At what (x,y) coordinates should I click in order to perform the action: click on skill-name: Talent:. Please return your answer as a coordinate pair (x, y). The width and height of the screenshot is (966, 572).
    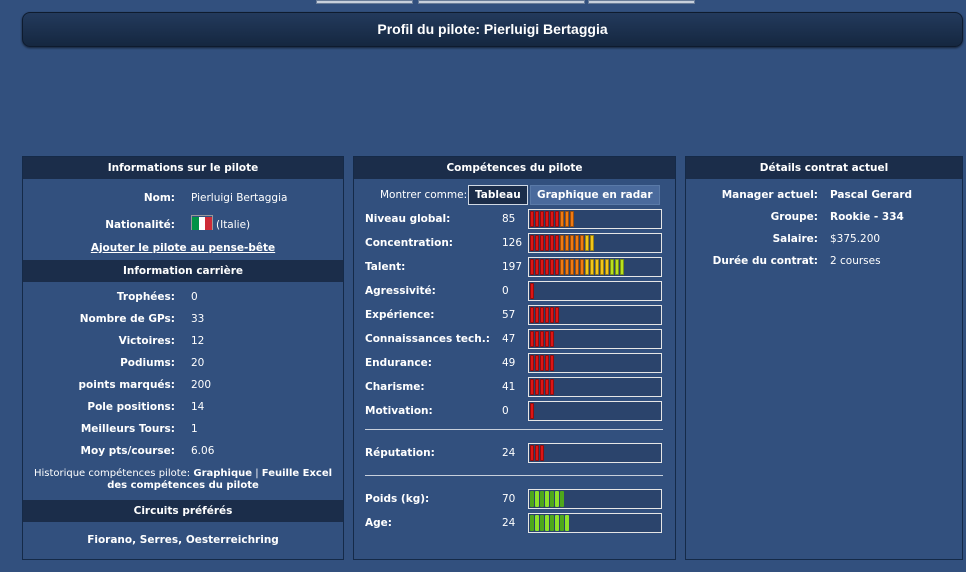
    Looking at the image, I should click on (385, 267).